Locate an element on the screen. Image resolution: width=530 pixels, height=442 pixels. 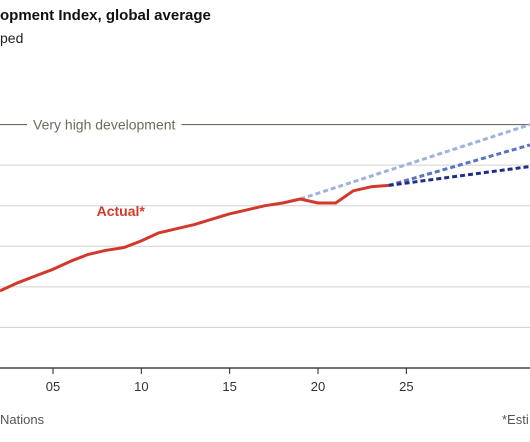
reference-line-label: Very high development is located at coordinates (104, 125).